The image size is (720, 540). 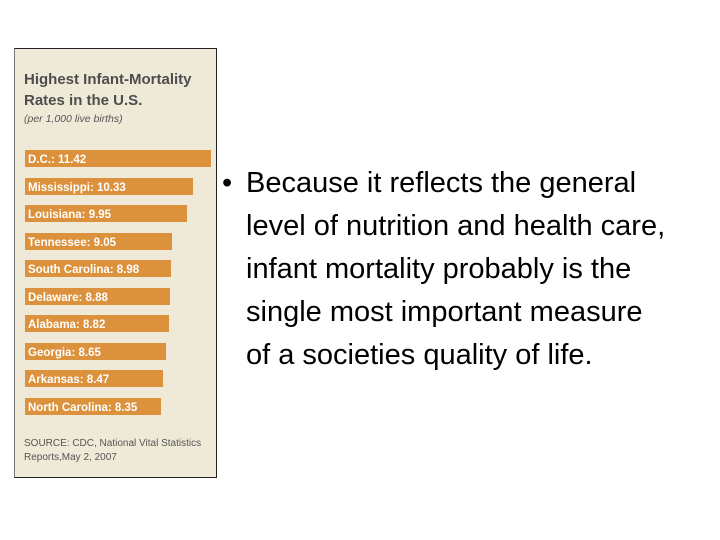 What do you see at coordinates (73, 119) in the screenshot?
I see `chart-subtitle: (per 1,000 live births)` at bounding box center [73, 119].